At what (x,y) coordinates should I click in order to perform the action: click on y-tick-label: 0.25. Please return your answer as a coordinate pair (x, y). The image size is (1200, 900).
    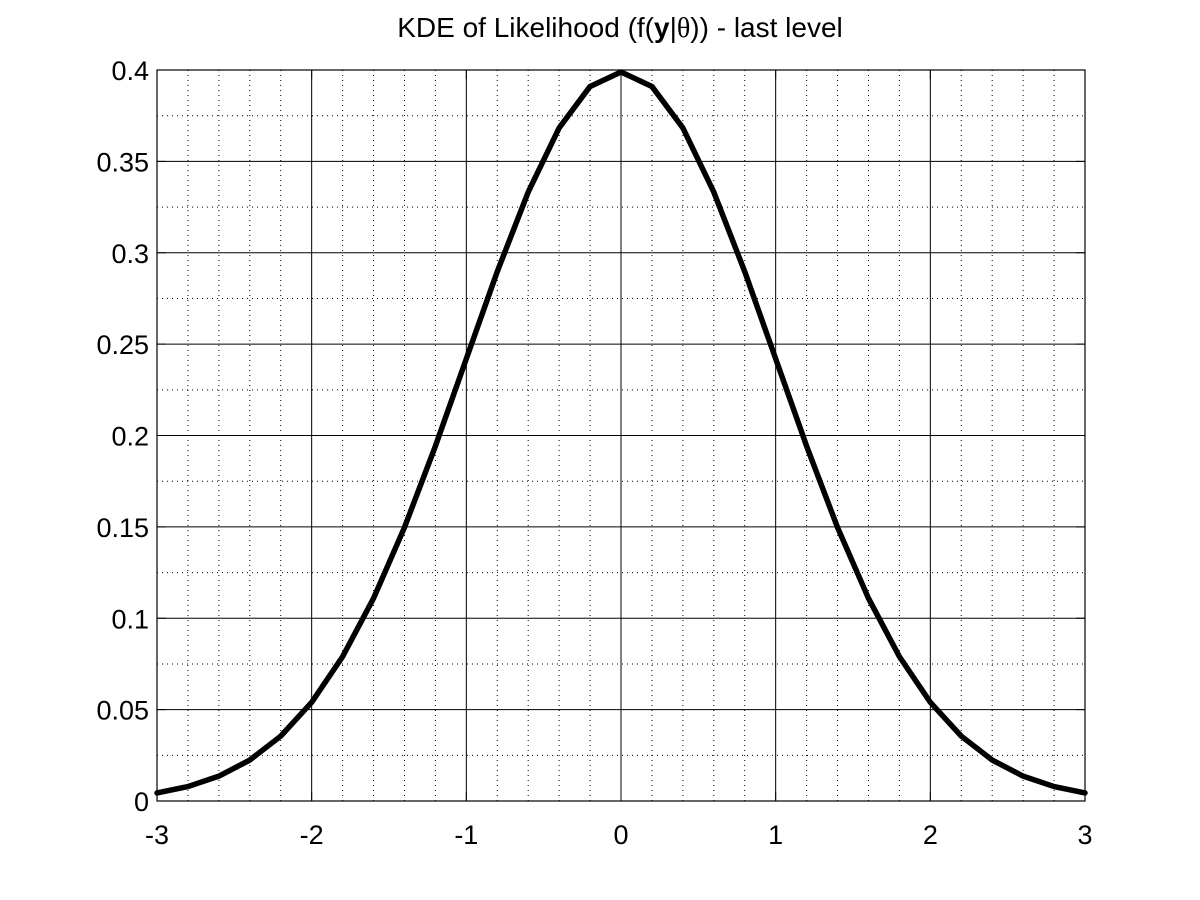
    Looking at the image, I should click on (122, 345).